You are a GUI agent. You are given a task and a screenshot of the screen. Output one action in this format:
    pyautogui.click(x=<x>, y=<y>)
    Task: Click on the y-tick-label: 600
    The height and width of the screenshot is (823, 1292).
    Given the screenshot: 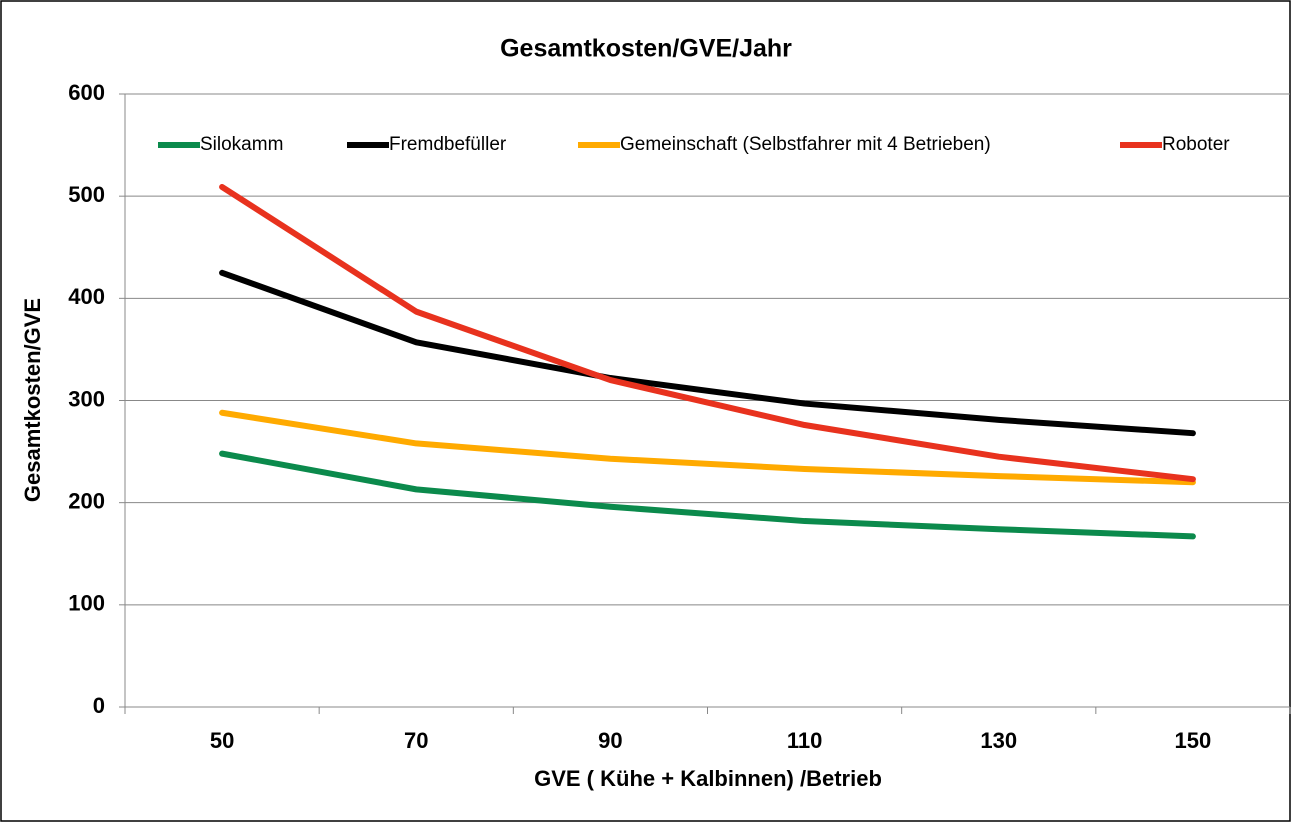 What is the action you would take?
    pyautogui.click(x=86, y=92)
    